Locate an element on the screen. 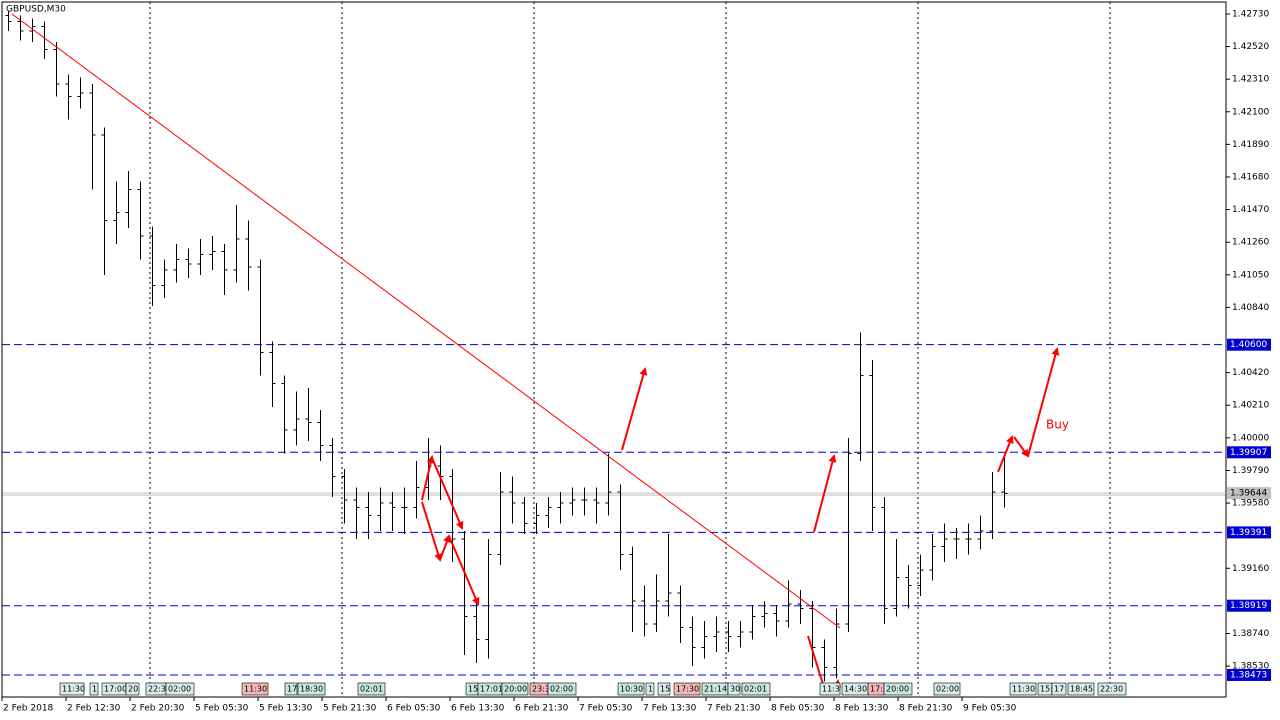  y-tick-label: 1.41680 is located at coordinates (1250, 177).